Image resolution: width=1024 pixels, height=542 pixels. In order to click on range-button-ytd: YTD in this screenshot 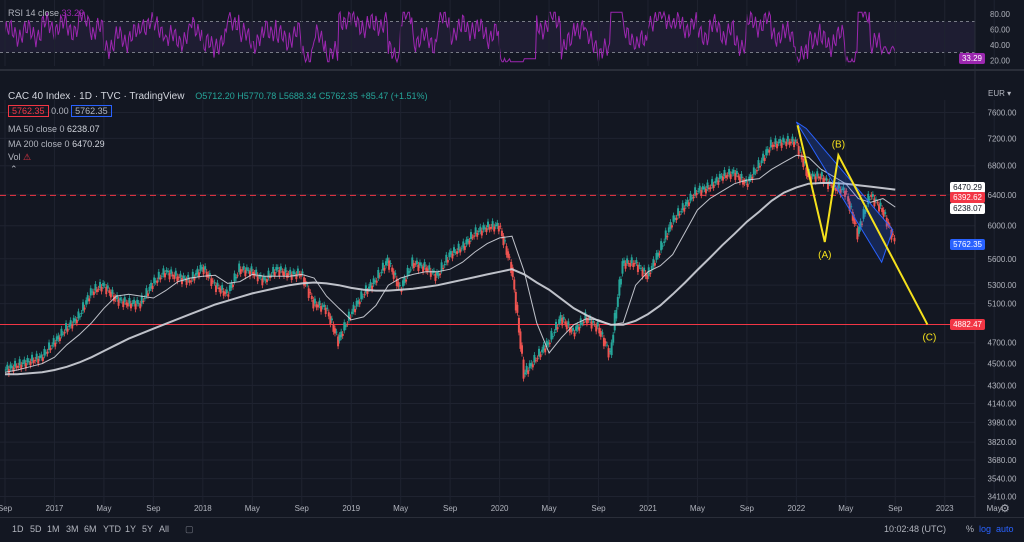, I will do `click(112, 529)`.